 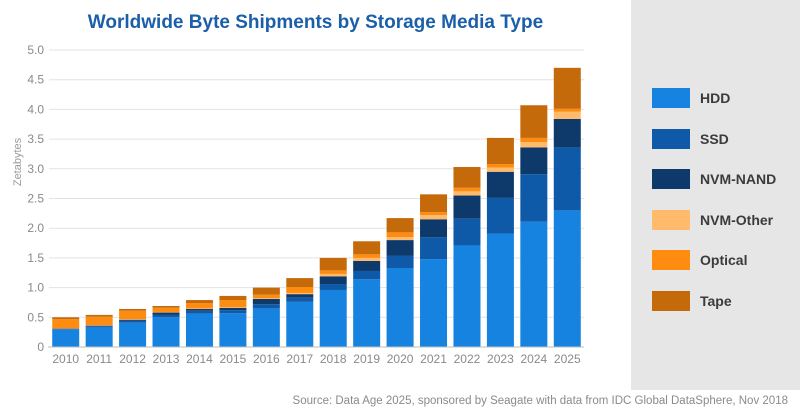 I want to click on bar-segment-ssd-2018, so click(x=333, y=287).